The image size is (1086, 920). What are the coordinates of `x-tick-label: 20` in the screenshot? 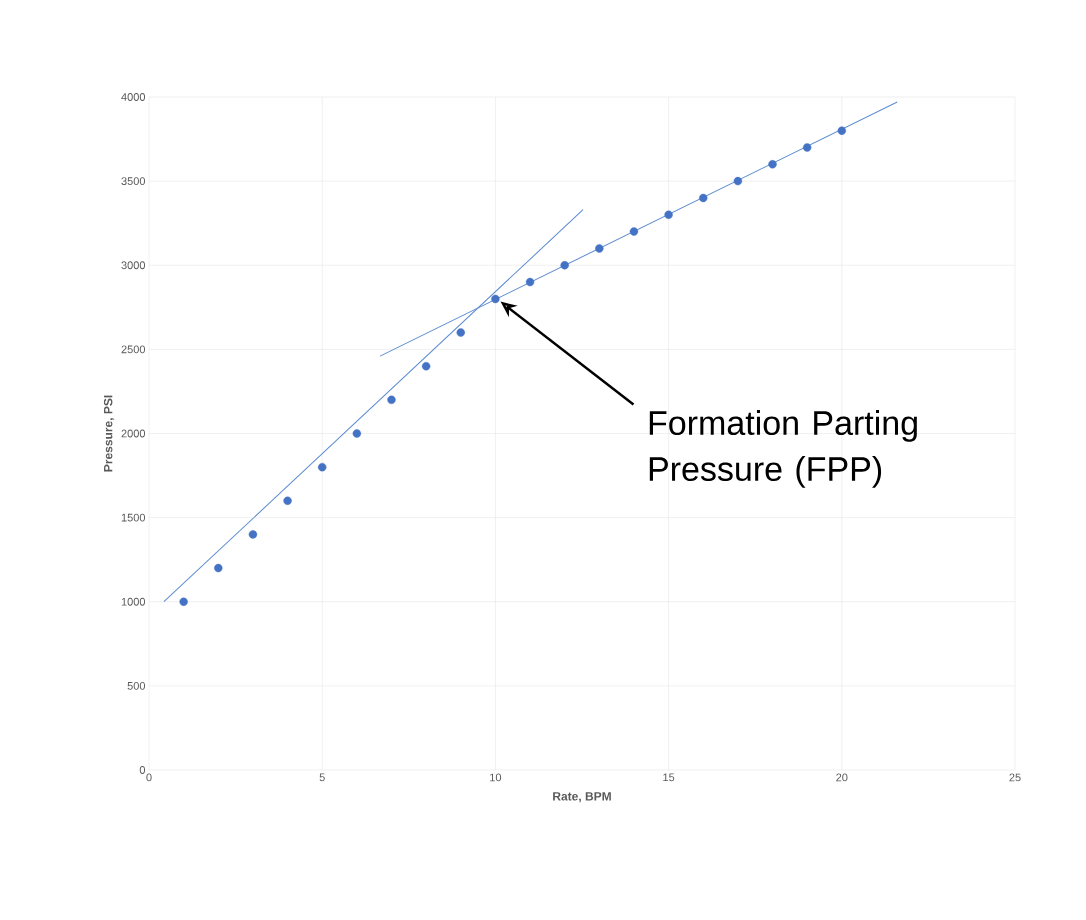 It's located at (842, 777).